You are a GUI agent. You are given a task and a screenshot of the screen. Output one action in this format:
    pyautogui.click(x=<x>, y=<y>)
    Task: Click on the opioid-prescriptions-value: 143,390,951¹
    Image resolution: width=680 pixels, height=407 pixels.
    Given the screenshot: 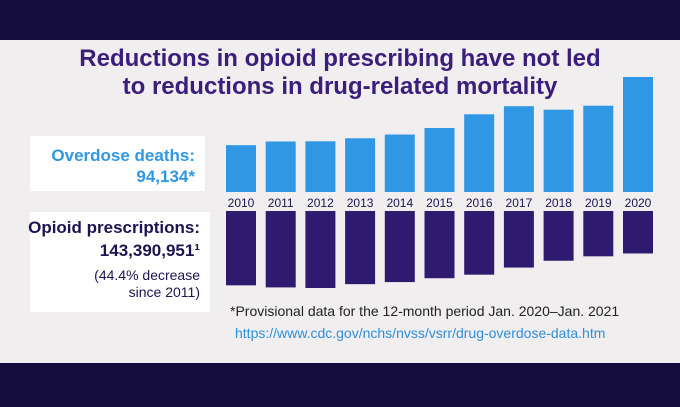 What is the action you would take?
    pyautogui.click(x=149, y=250)
    